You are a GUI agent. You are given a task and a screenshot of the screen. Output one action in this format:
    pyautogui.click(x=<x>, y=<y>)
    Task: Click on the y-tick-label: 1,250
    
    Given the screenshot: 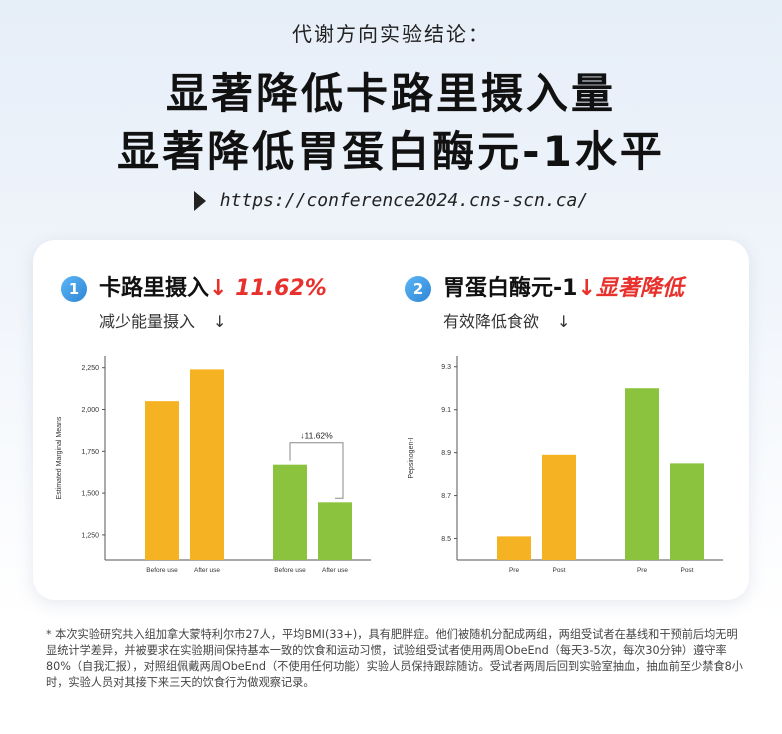 What is the action you would take?
    pyautogui.click(x=90, y=535)
    